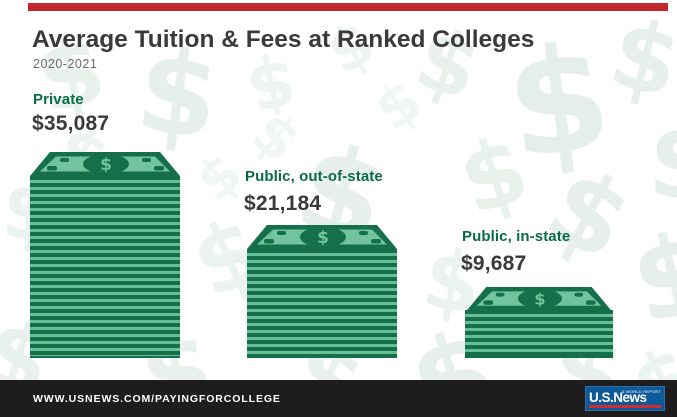  Describe the element at coordinates (494, 263) in the screenshot. I see `value-label-public-in-state: $9,687` at that location.